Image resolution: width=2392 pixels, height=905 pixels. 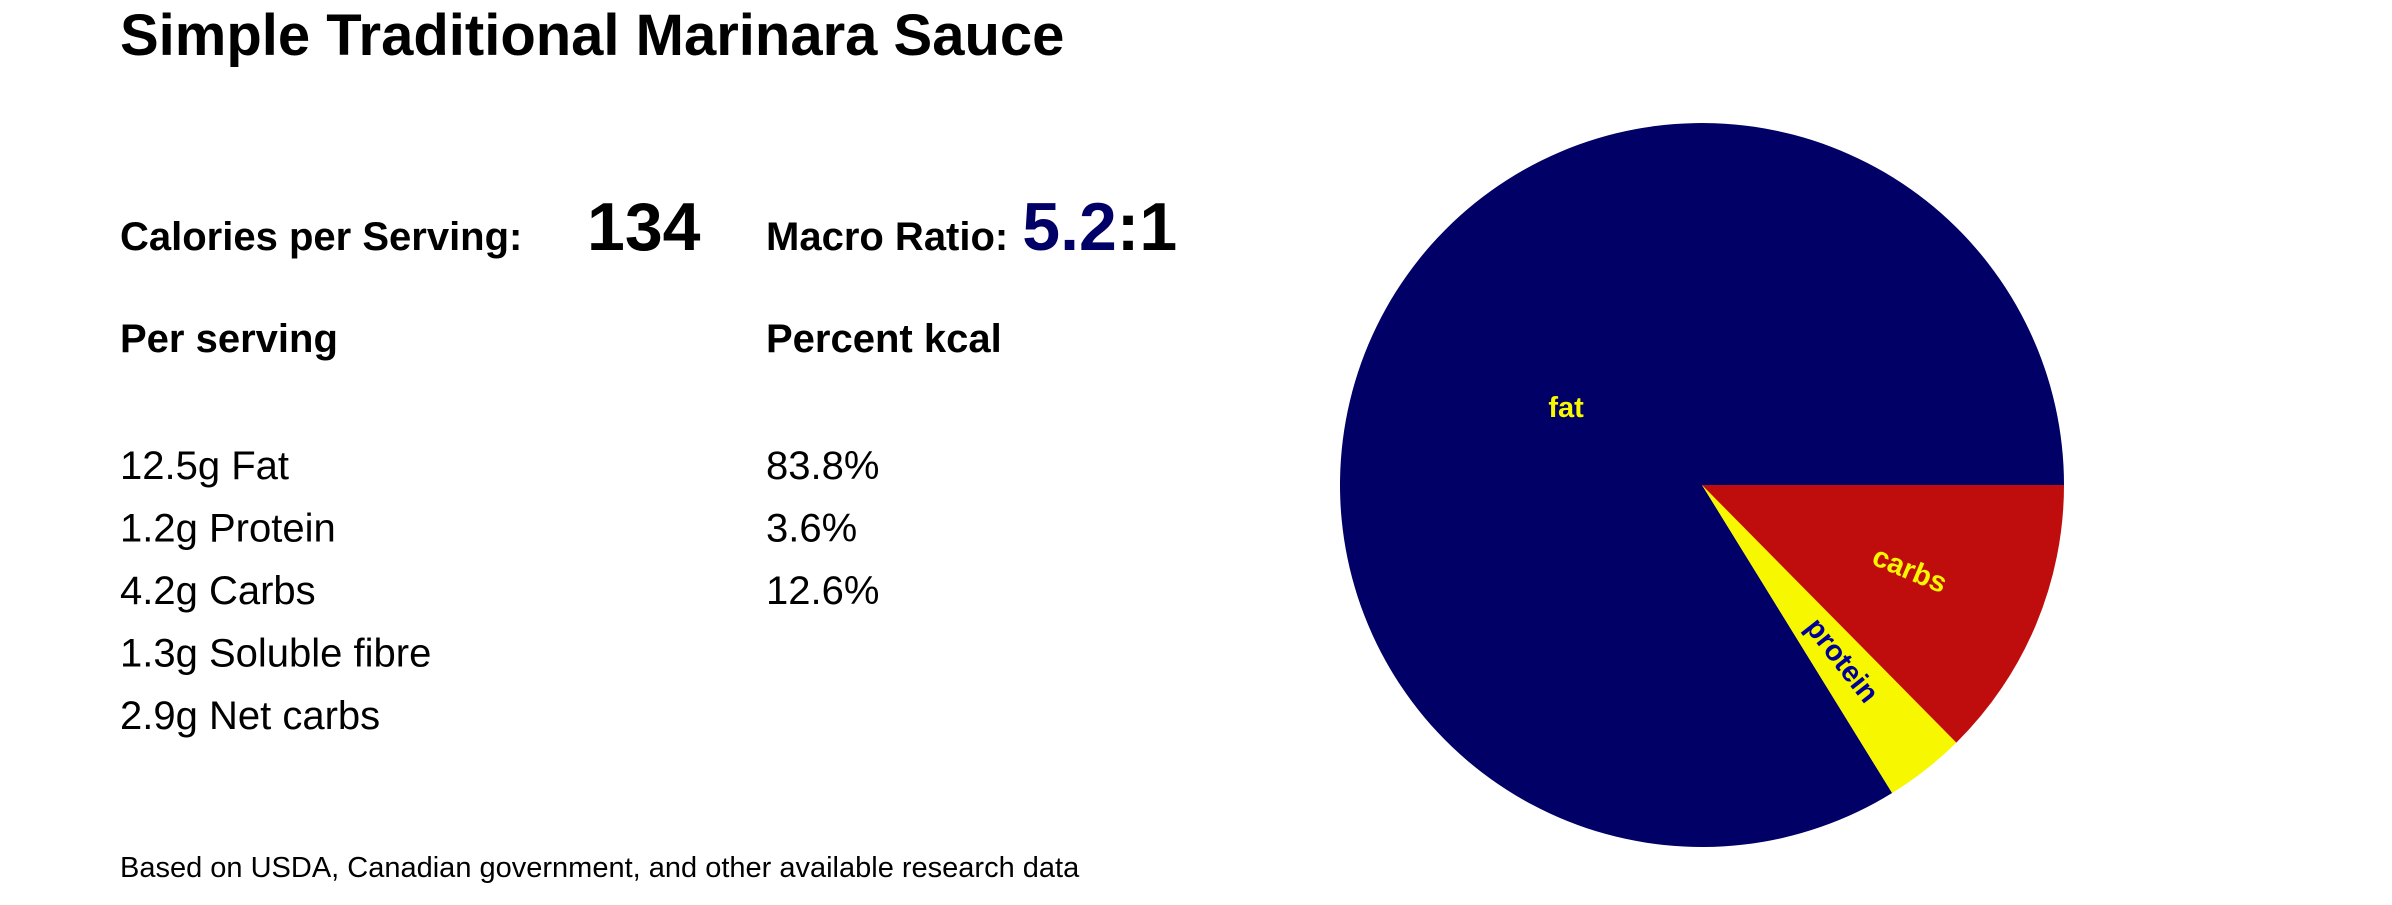 I want to click on table-header: Per serving, so click(x=229, y=339).